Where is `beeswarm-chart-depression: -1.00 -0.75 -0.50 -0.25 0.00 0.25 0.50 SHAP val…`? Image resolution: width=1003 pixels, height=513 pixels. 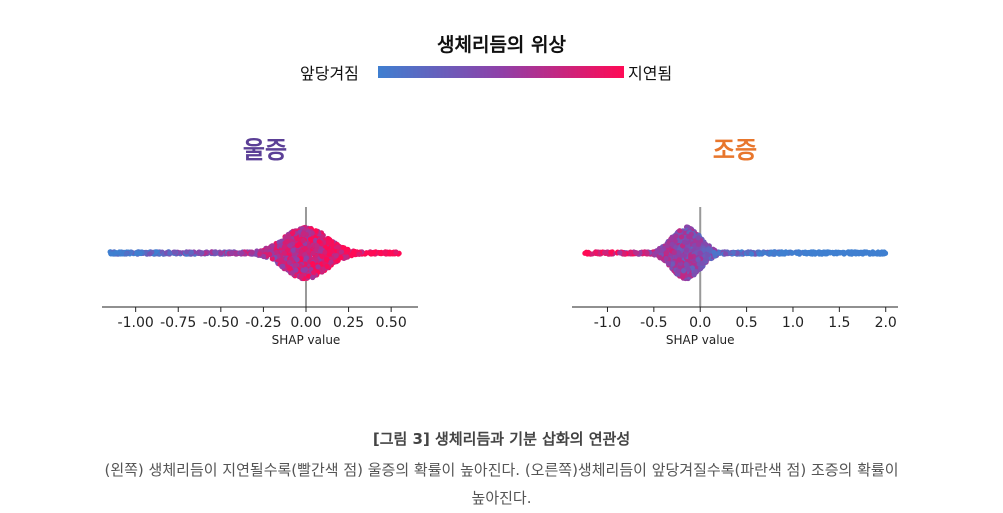
beeswarm-chart-depression: -1.00 -0.75 -0.50 -0.25 0.00 0.25 0.50 SHAP val… is located at coordinates (260, 277).